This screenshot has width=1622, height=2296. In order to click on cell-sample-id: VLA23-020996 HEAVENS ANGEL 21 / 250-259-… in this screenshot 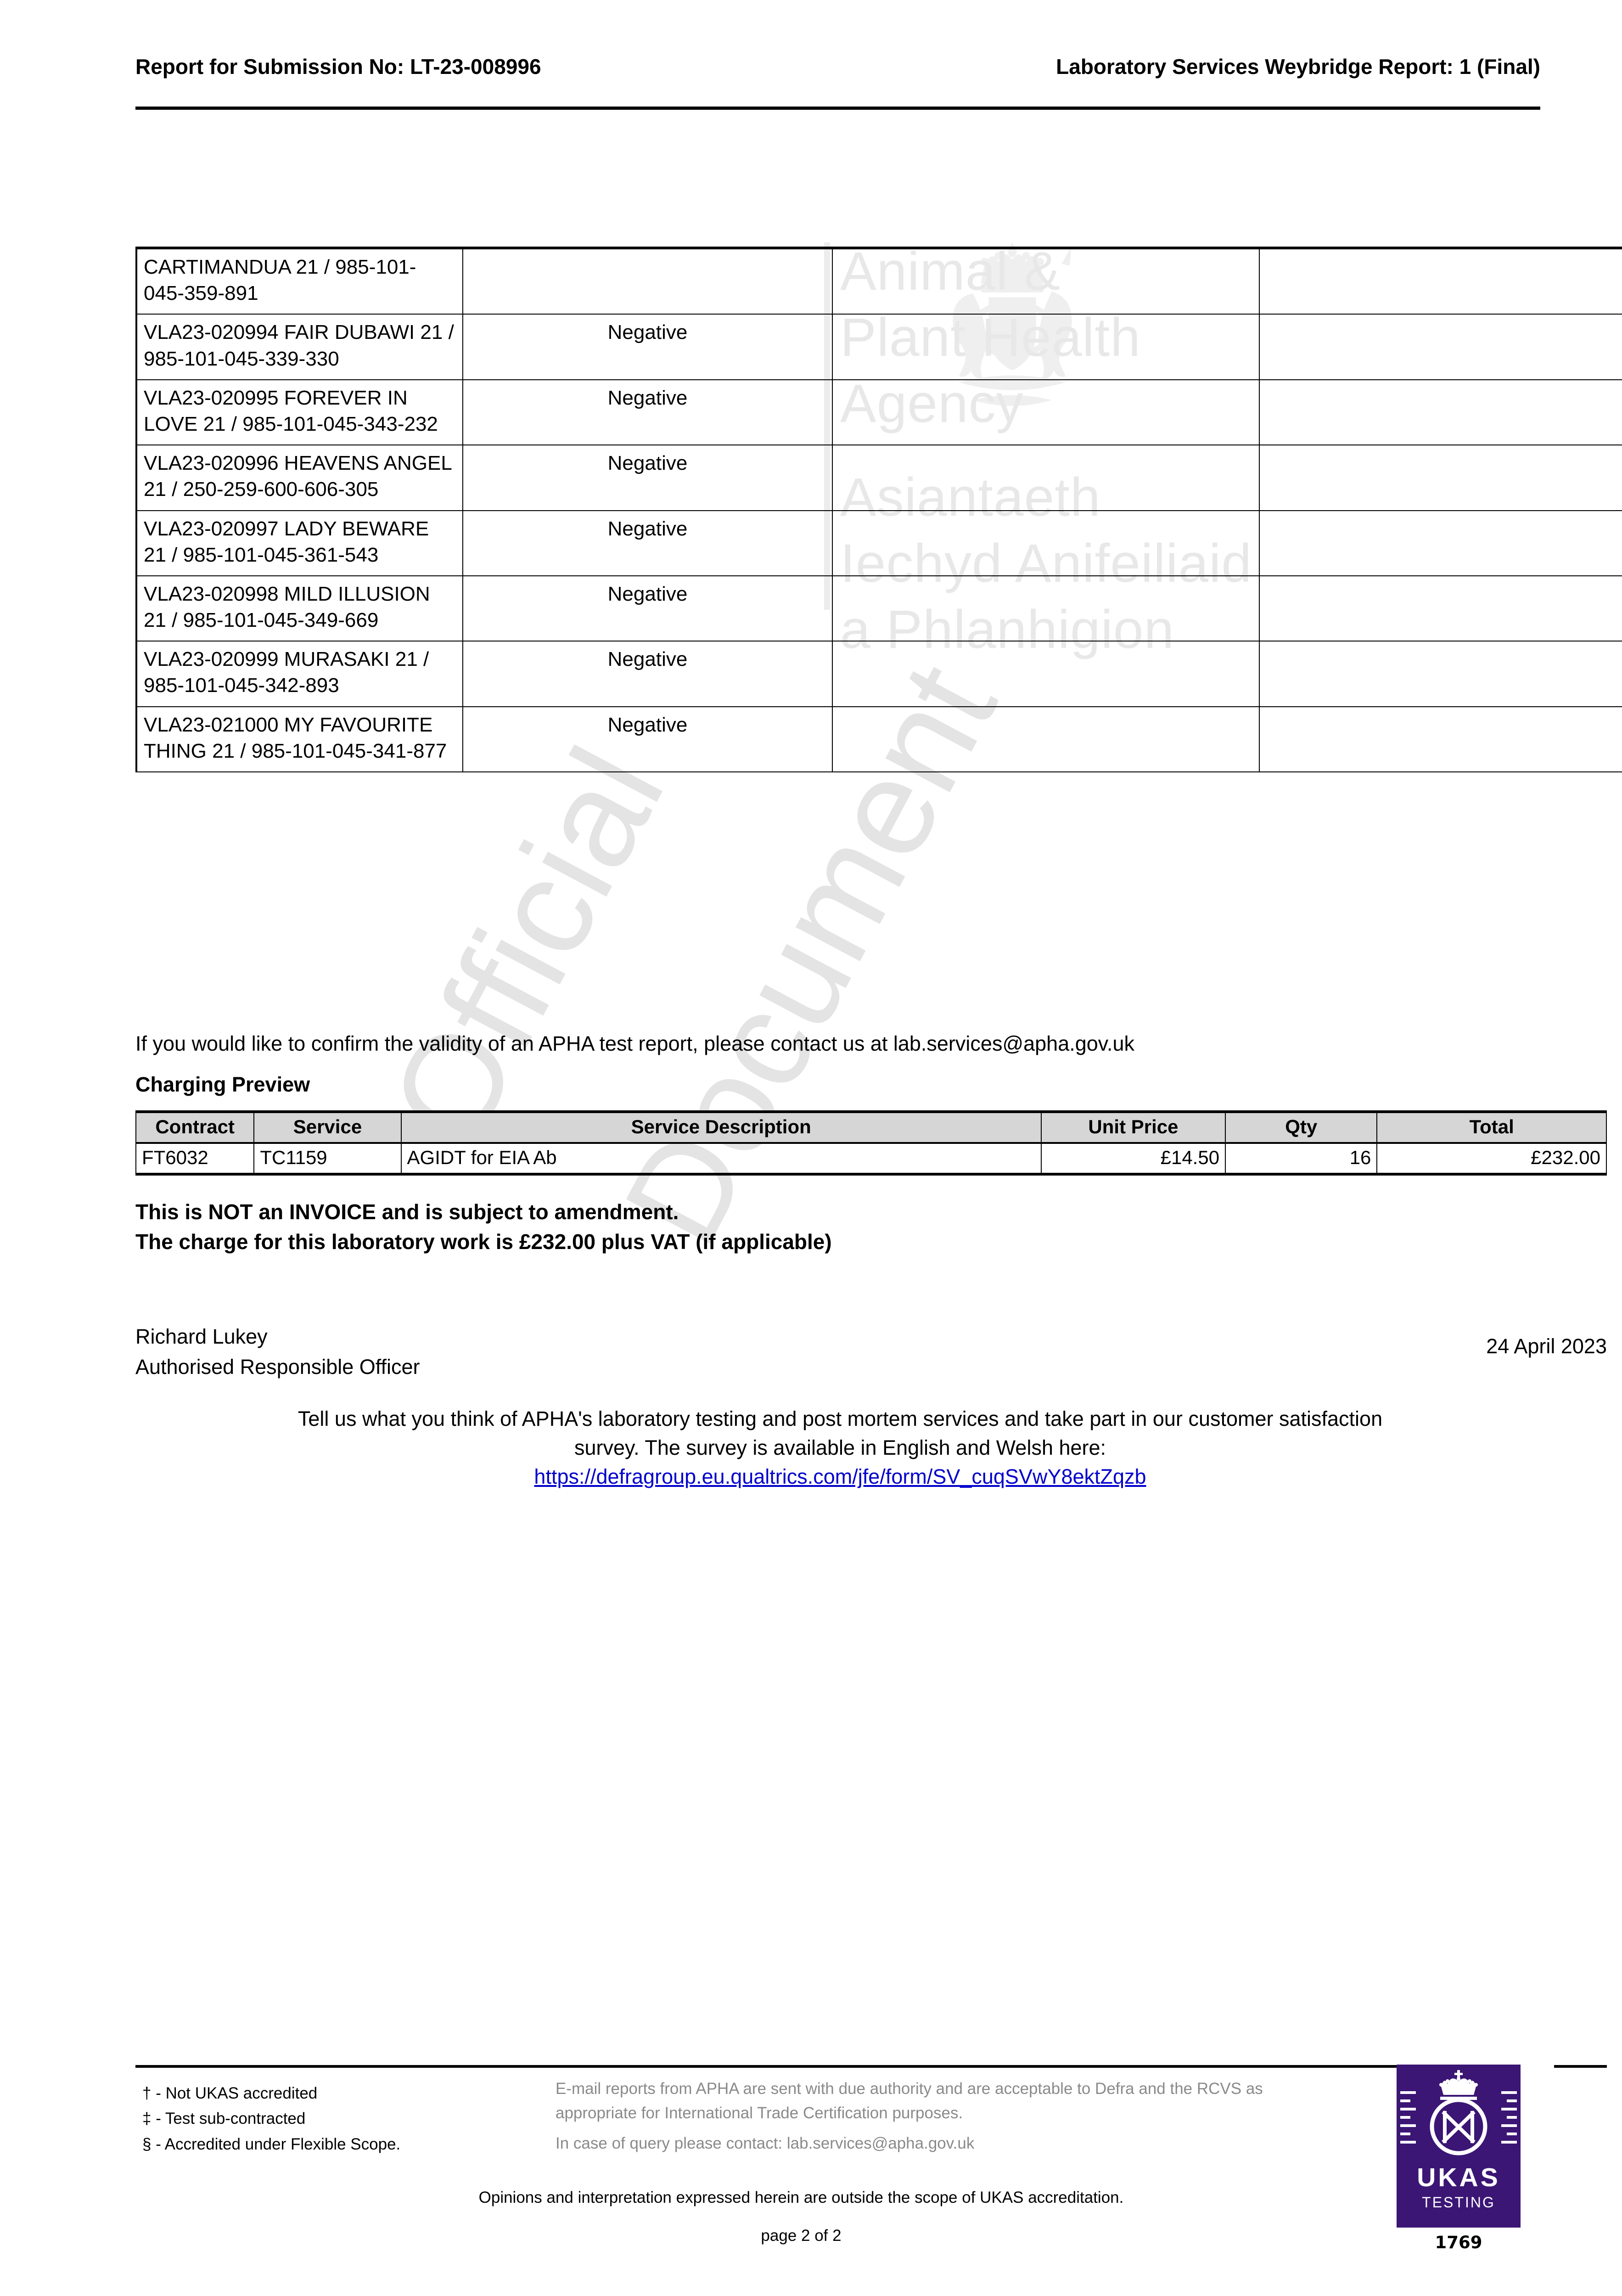, I will do `click(299, 478)`.